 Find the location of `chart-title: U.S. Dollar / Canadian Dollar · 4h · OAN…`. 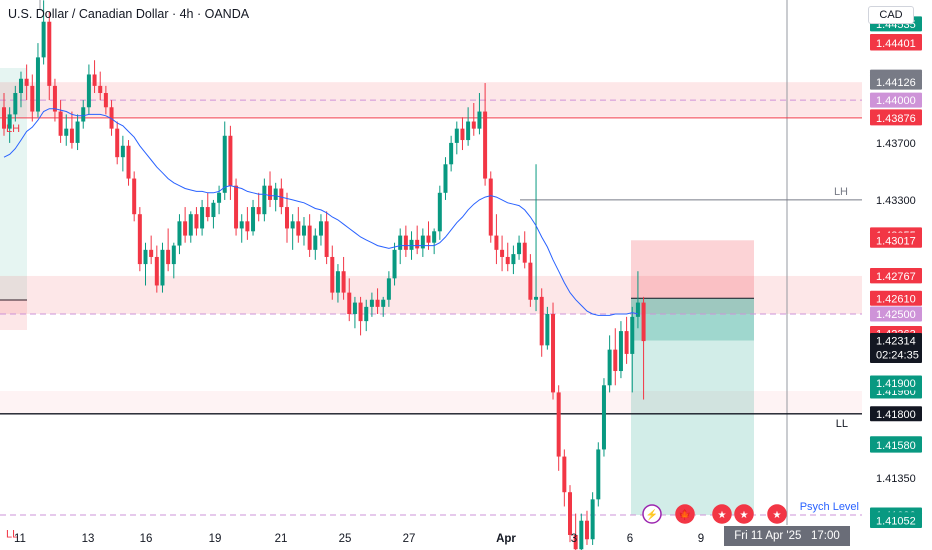

chart-title: U.S. Dollar / Canadian Dollar · 4h · OAN… is located at coordinates (129, 14).